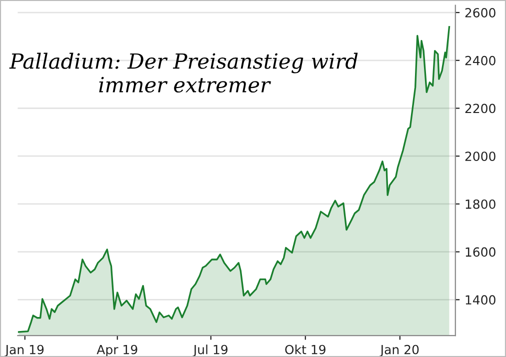 The image size is (506, 357). I want to click on y-tick-label: 2000, so click(480, 157).